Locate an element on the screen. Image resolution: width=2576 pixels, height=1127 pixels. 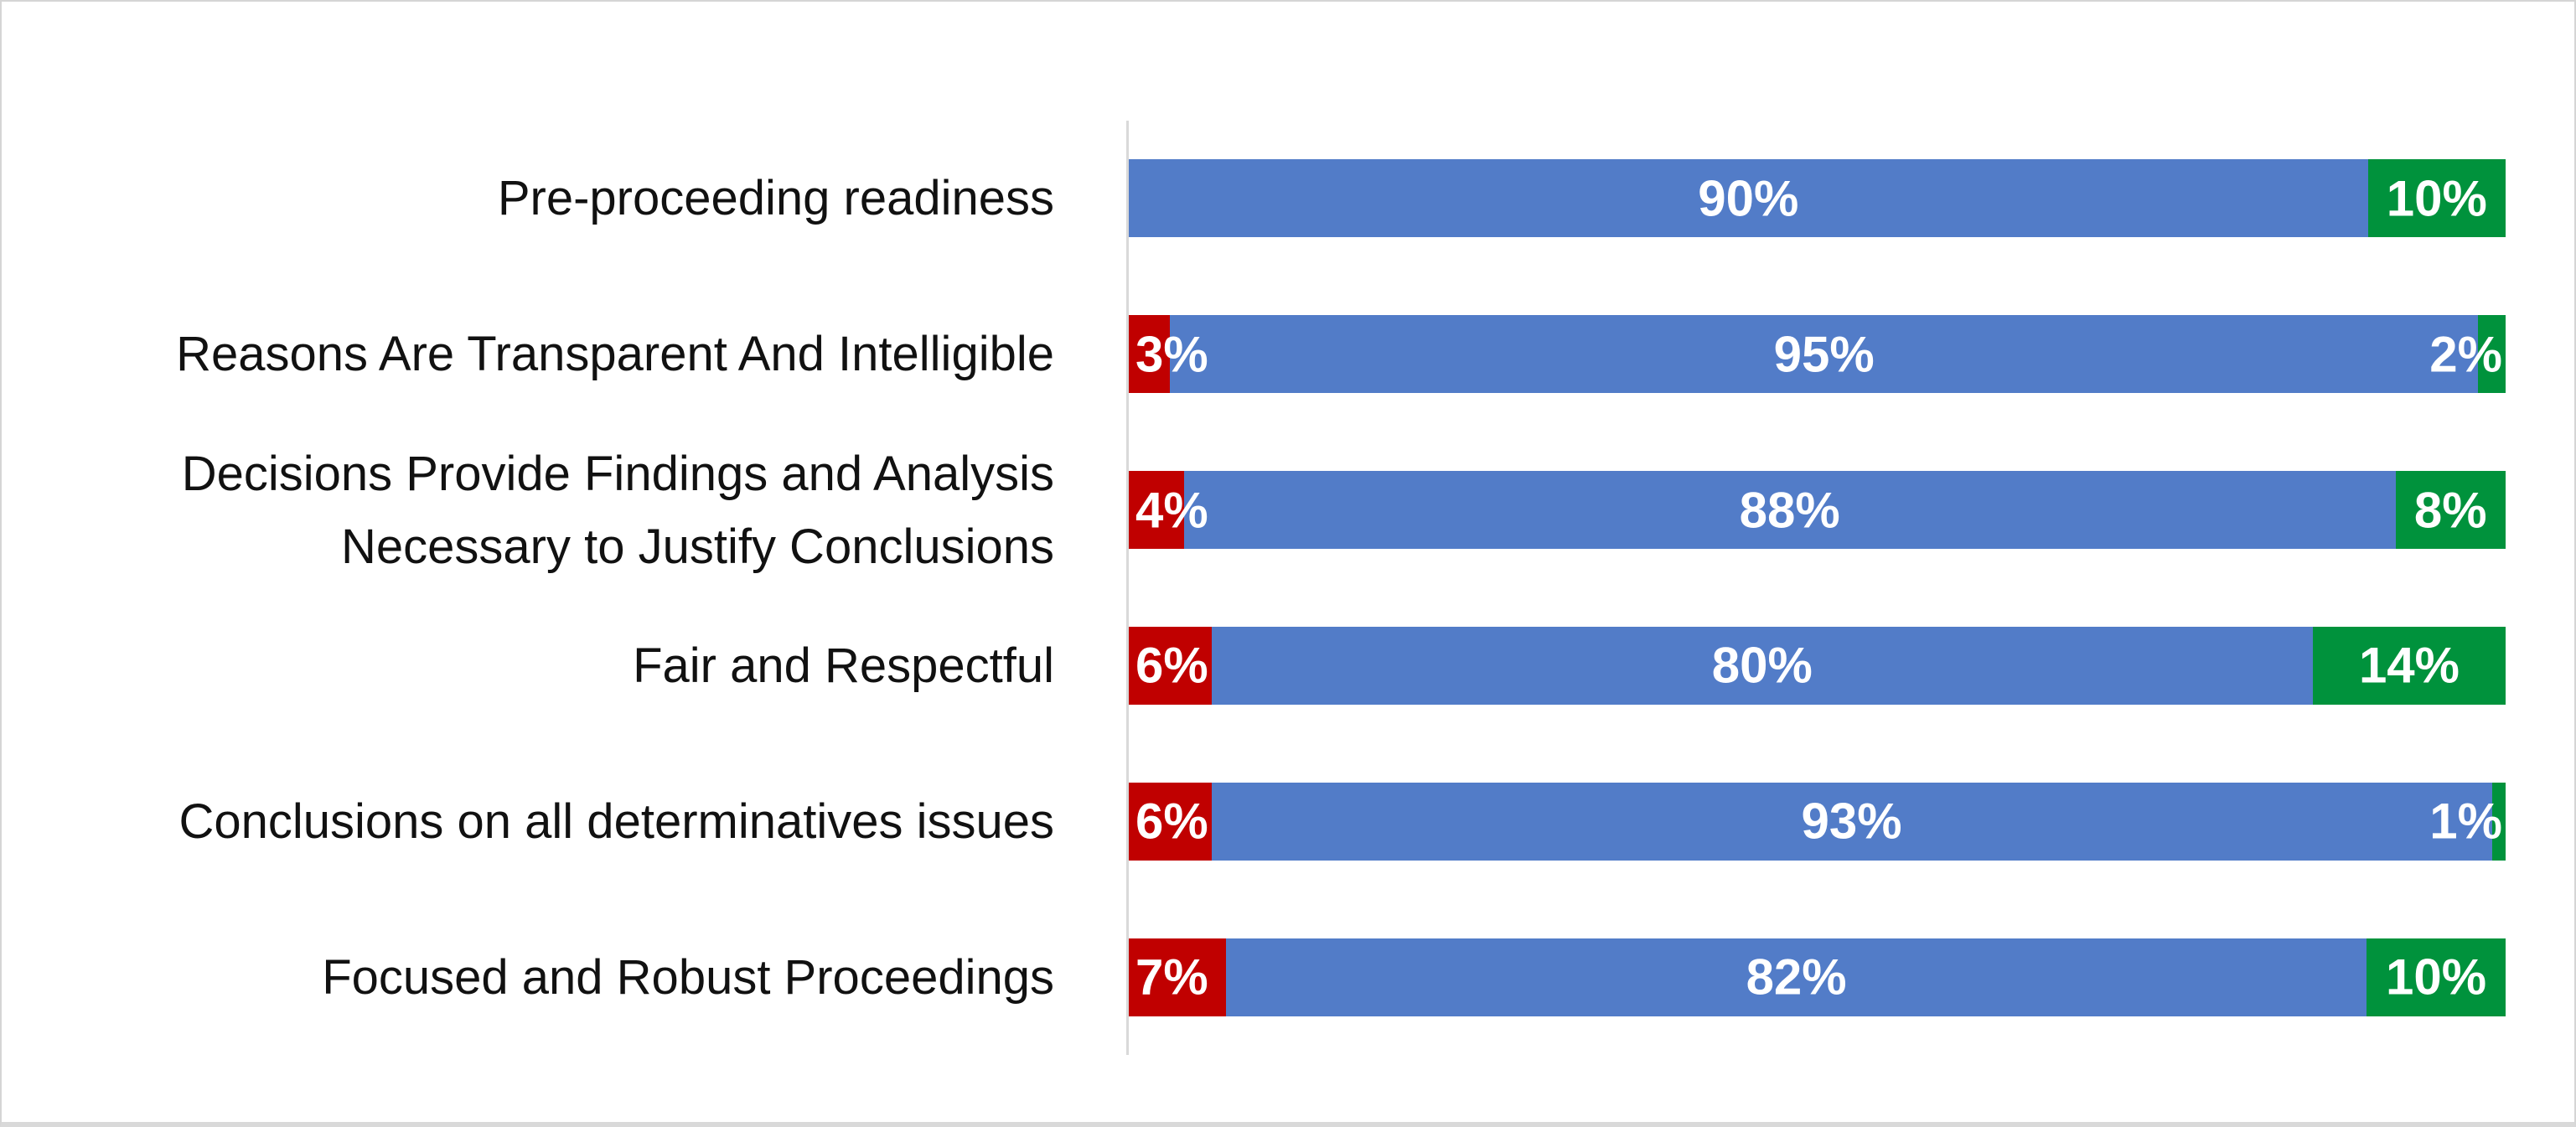
bar-segment-value: 4% is located at coordinates (1171, 510).